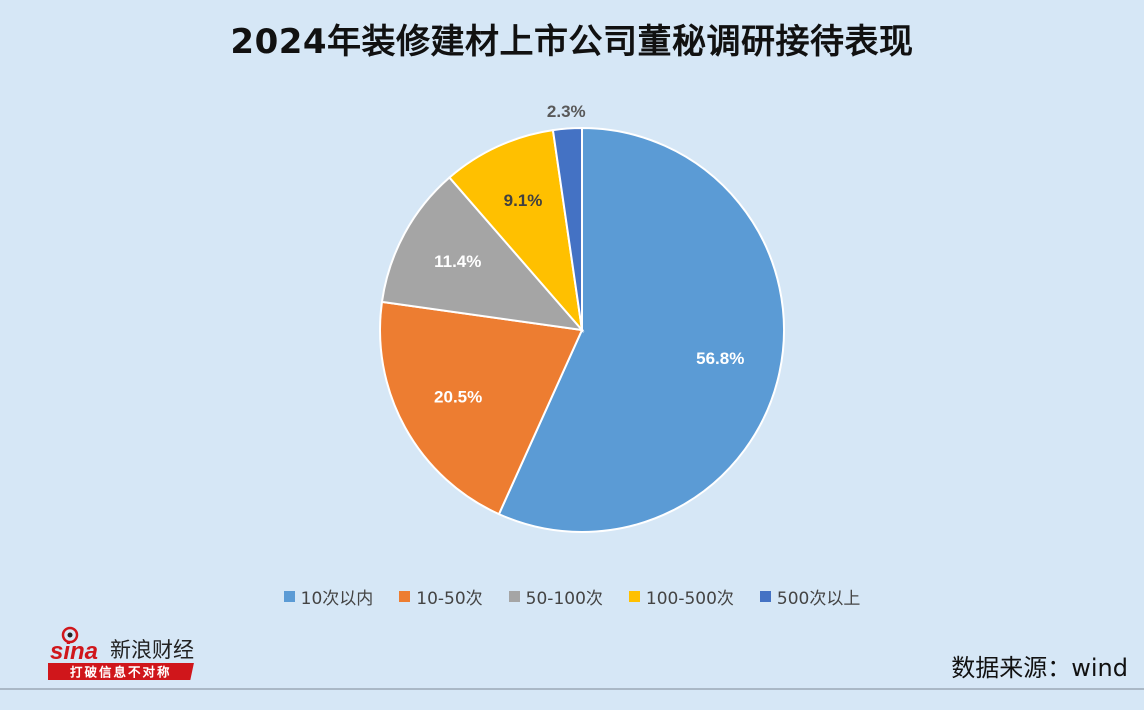 The width and height of the screenshot is (1144, 710). I want to click on legend-item-10-or-less: 10次以内, so click(328, 596).